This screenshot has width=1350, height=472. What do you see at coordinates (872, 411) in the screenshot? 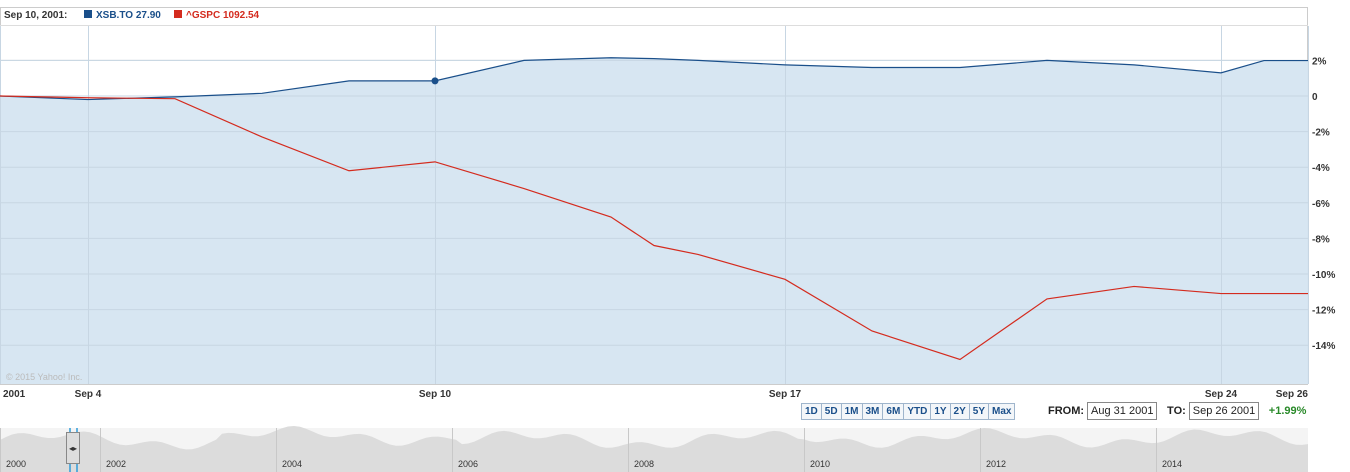
I see `range-button-3m: 3M` at bounding box center [872, 411].